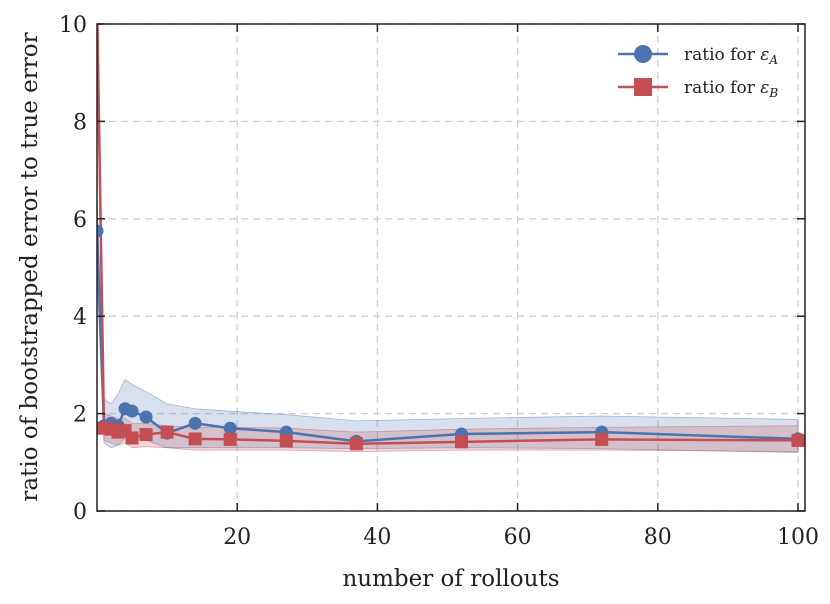 This screenshot has width=830, height=604. I want to click on legend-subscript: B, so click(773, 93).